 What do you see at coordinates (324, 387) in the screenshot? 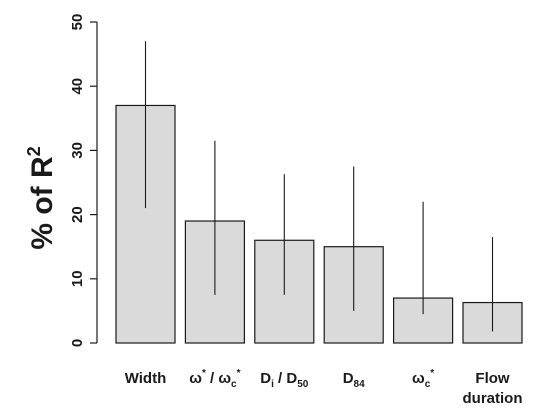
I see `x-axis-labels: Width ω* / ωc* Di / D50 D84 ωc* Flow duration` at bounding box center [324, 387].